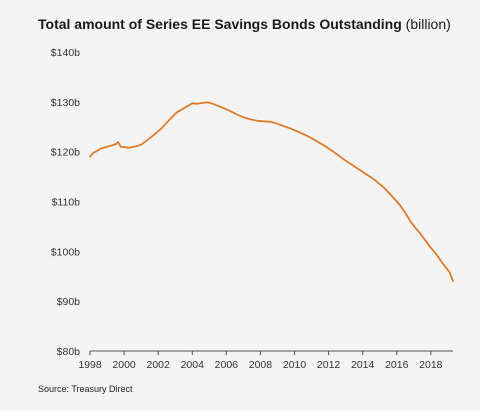 Image resolution: width=480 pixels, height=411 pixels. Describe the element at coordinates (90, 365) in the screenshot. I see `x-tick-label: 1998` at that location.